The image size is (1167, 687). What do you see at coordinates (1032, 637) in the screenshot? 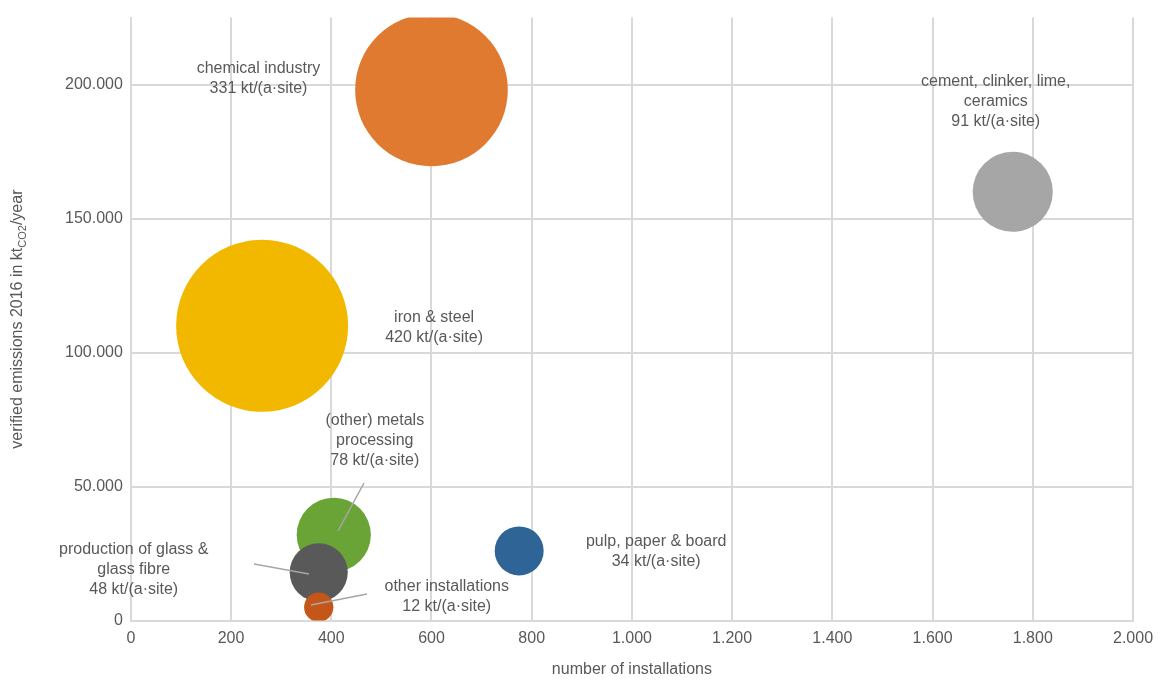
I see `x-tick-label: 1.800` at bounding box center [1032, 637].